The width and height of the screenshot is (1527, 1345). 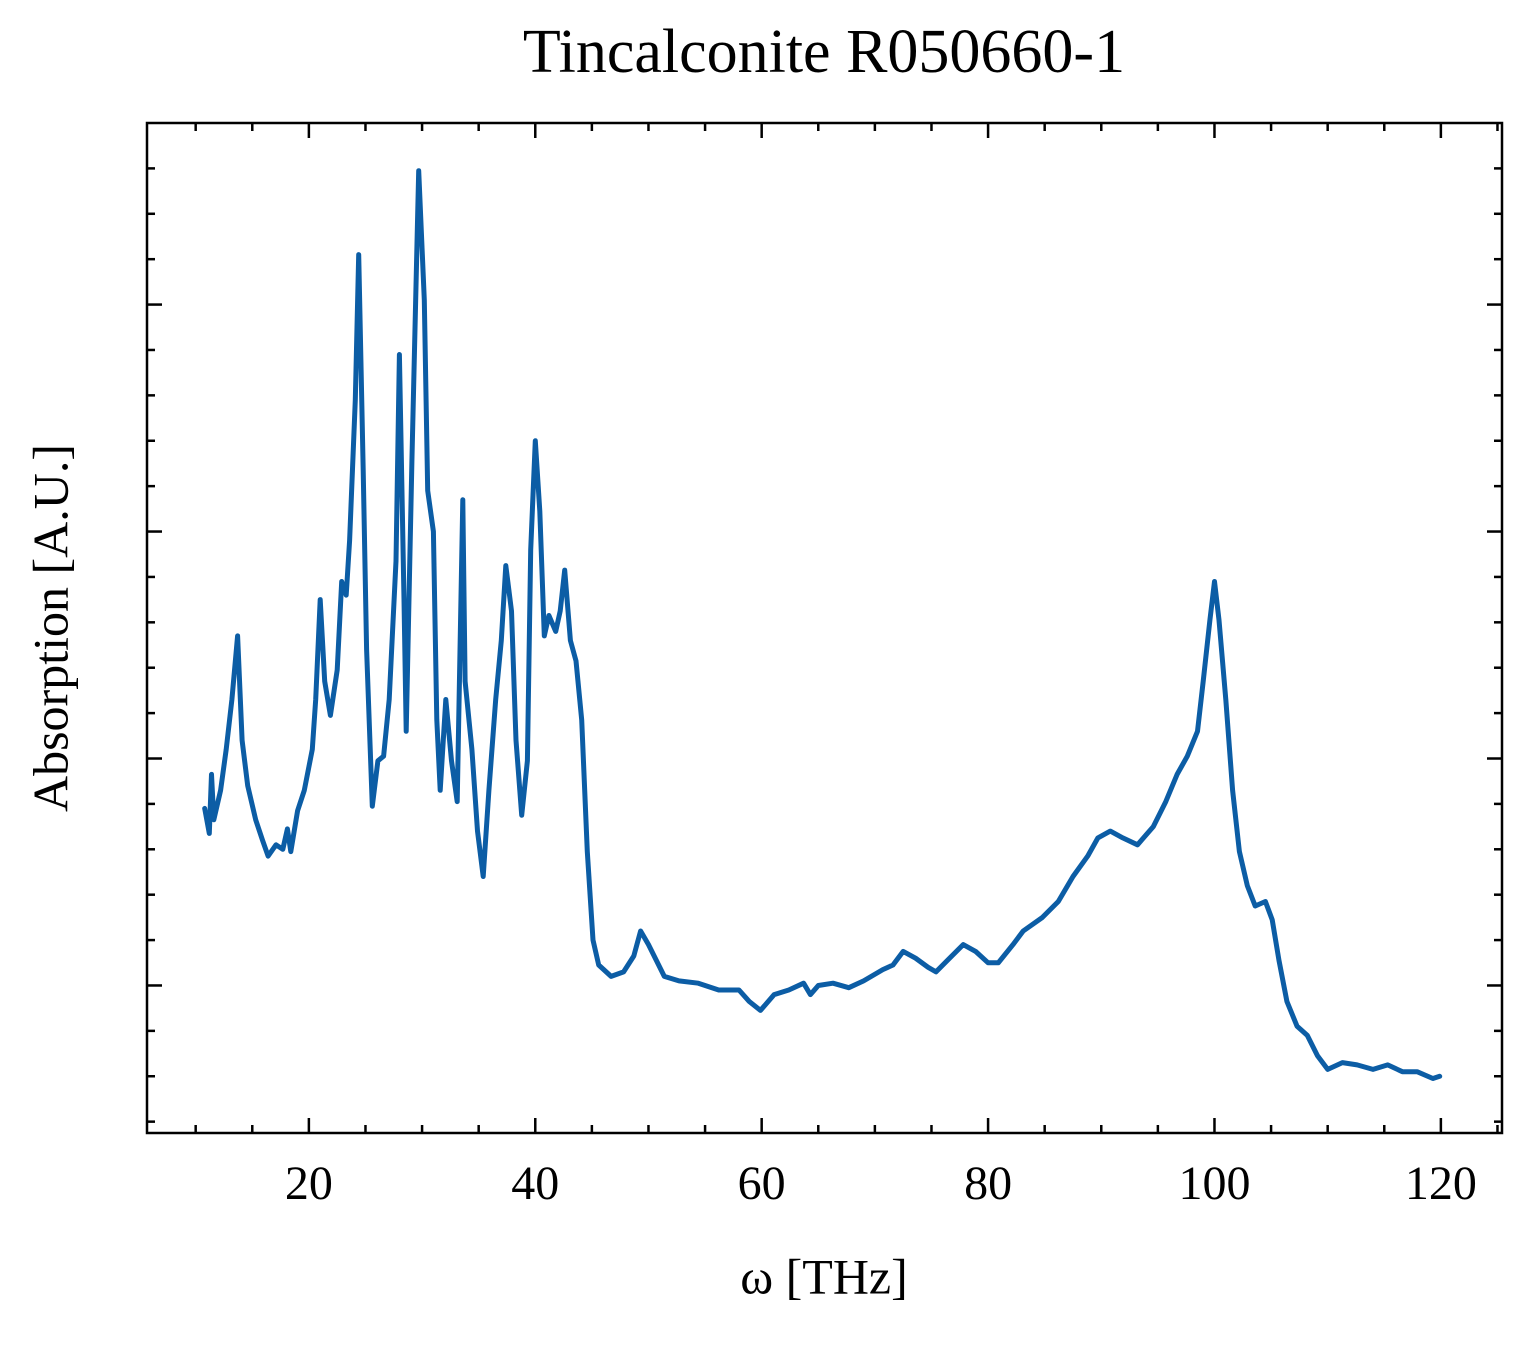 I want to click on y-axis-label: Absorption [A.U.], so click(x=50, y=628).